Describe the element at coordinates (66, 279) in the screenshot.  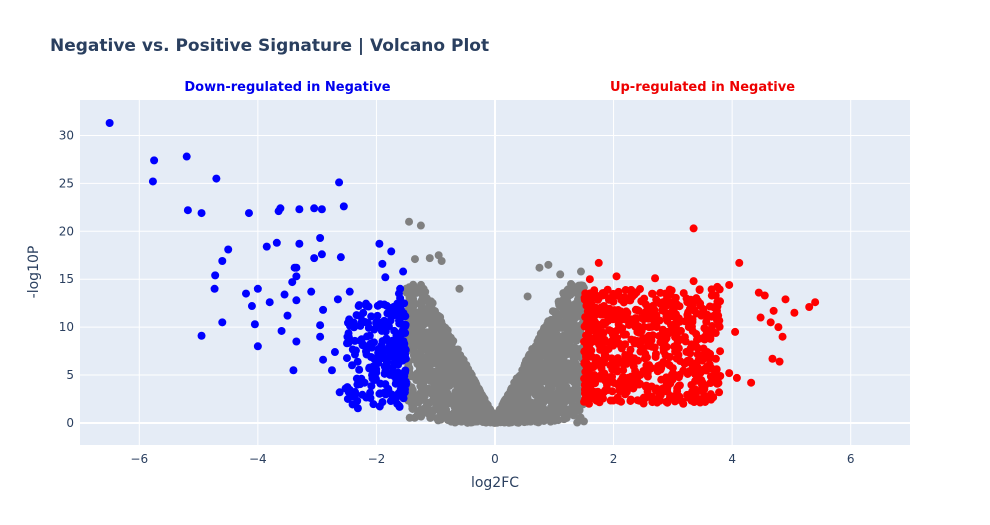
I see `y-tick-label: 15` at that location.